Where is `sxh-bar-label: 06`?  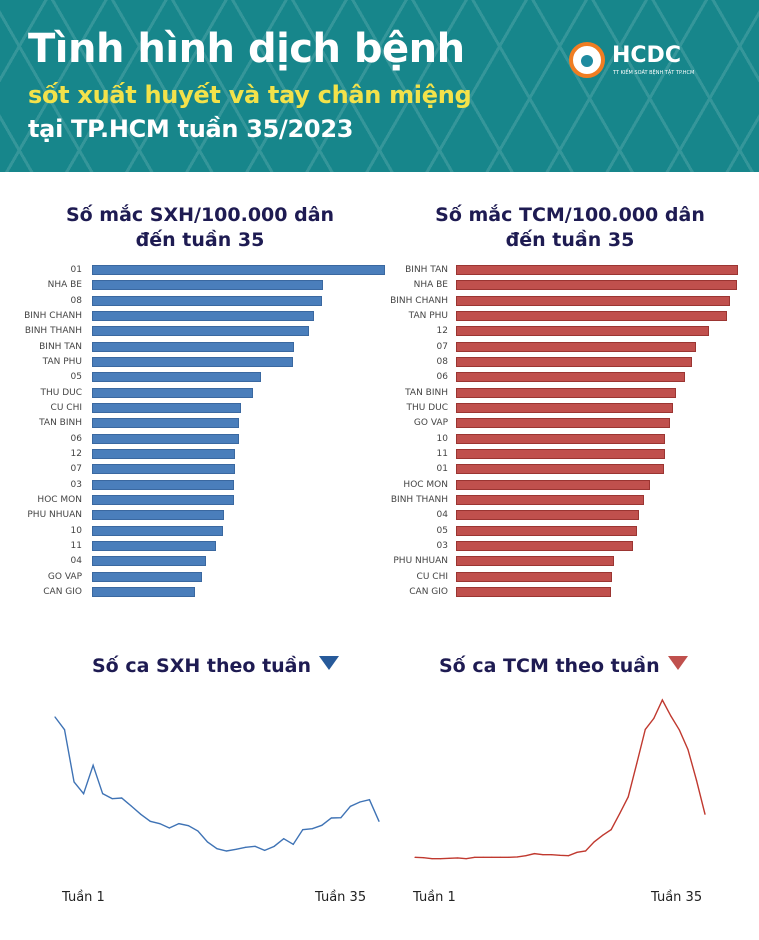
sxh-bar-label: 06 is located at coordinates (76, 438).